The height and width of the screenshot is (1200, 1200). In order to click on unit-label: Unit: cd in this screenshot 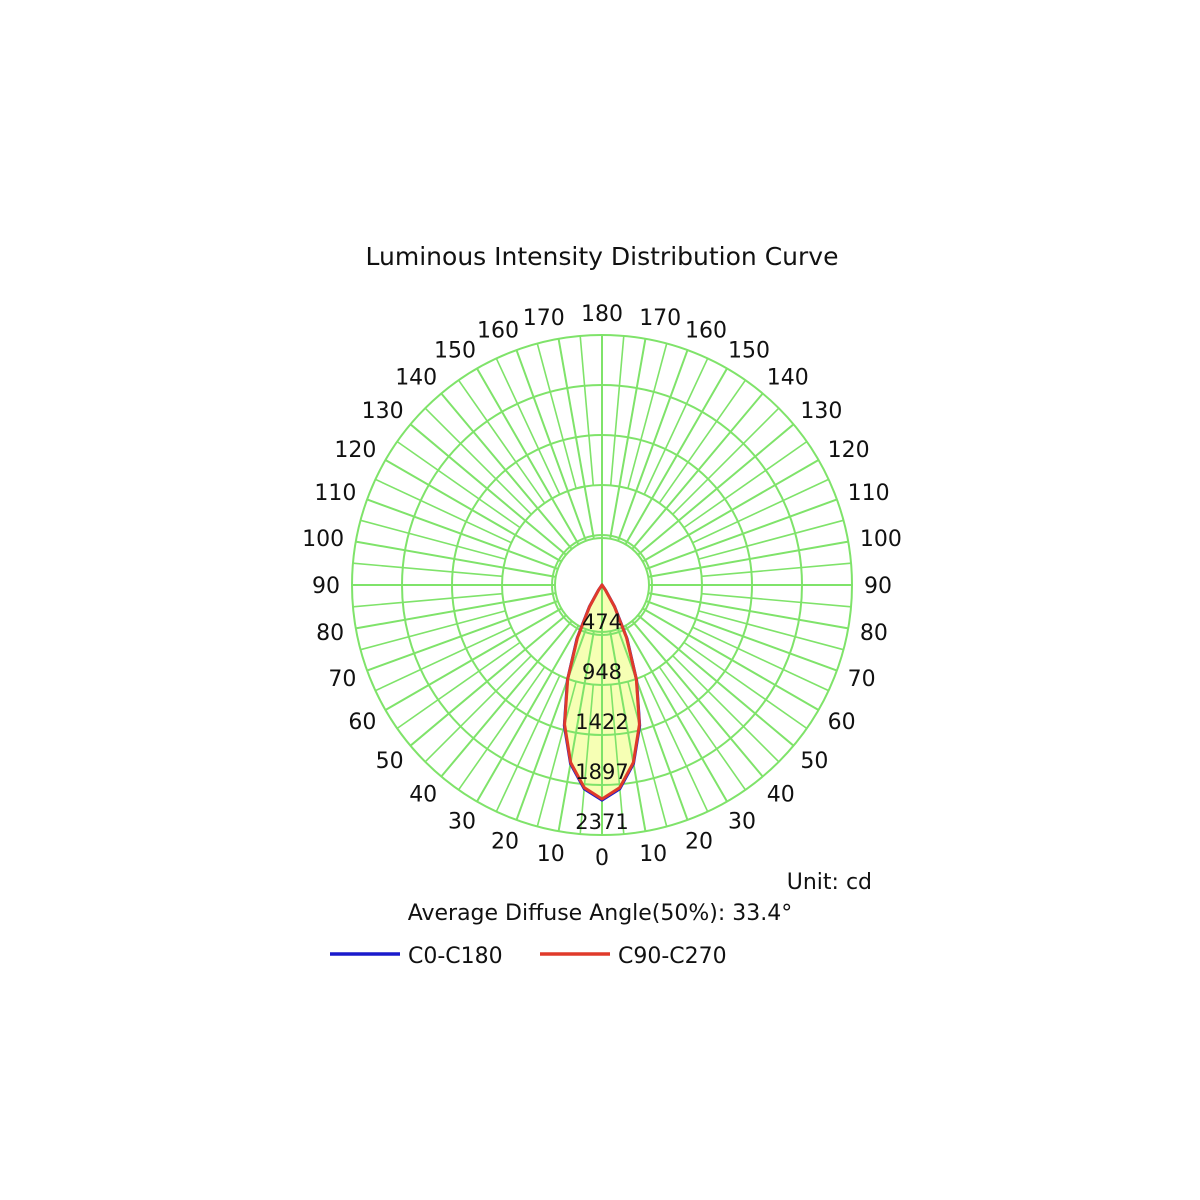, I will do `click(829, 882)`.